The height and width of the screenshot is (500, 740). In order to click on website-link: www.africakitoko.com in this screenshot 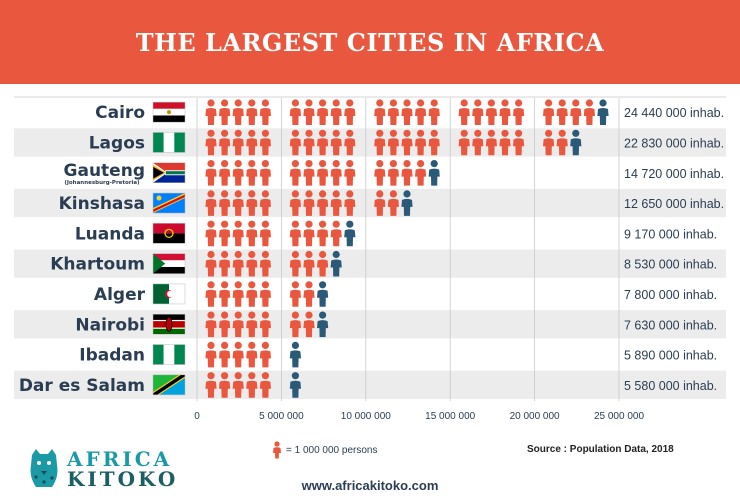, I will do `click(370, 485)`.